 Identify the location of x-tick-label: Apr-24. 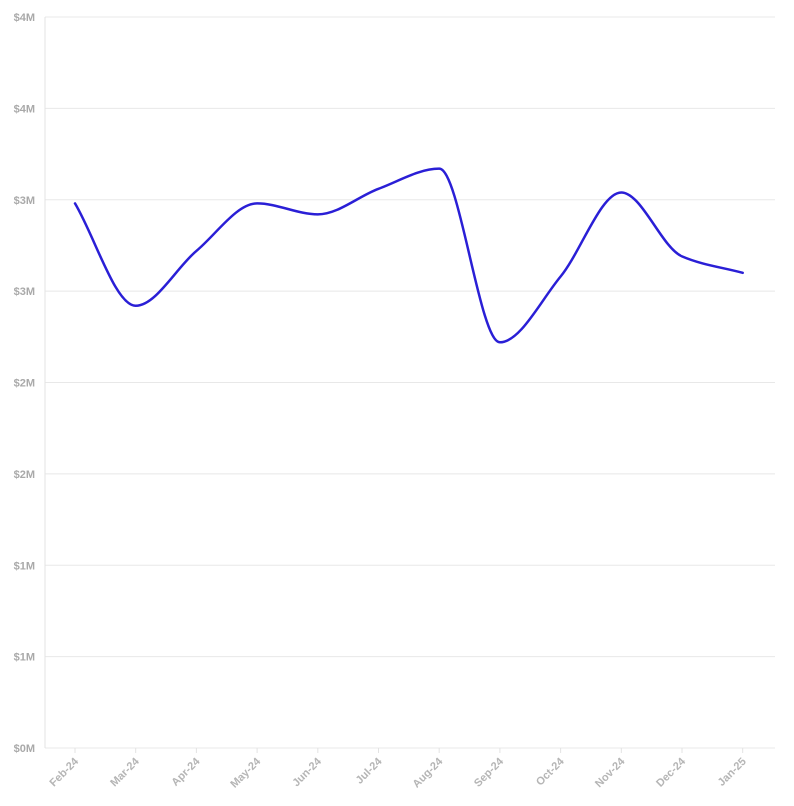
(186, 772).